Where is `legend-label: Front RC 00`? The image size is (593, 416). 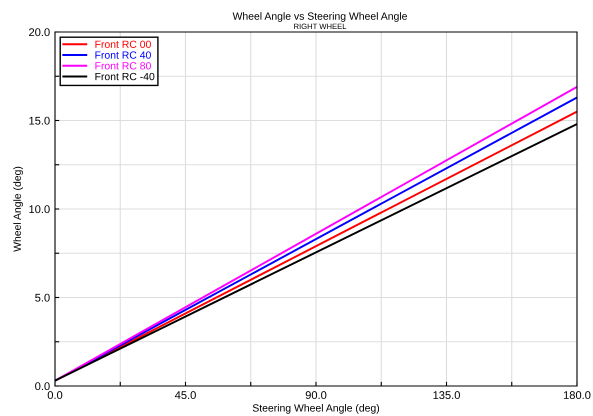
legend-label: Front RC 00 is located at coordinates (123, 44).